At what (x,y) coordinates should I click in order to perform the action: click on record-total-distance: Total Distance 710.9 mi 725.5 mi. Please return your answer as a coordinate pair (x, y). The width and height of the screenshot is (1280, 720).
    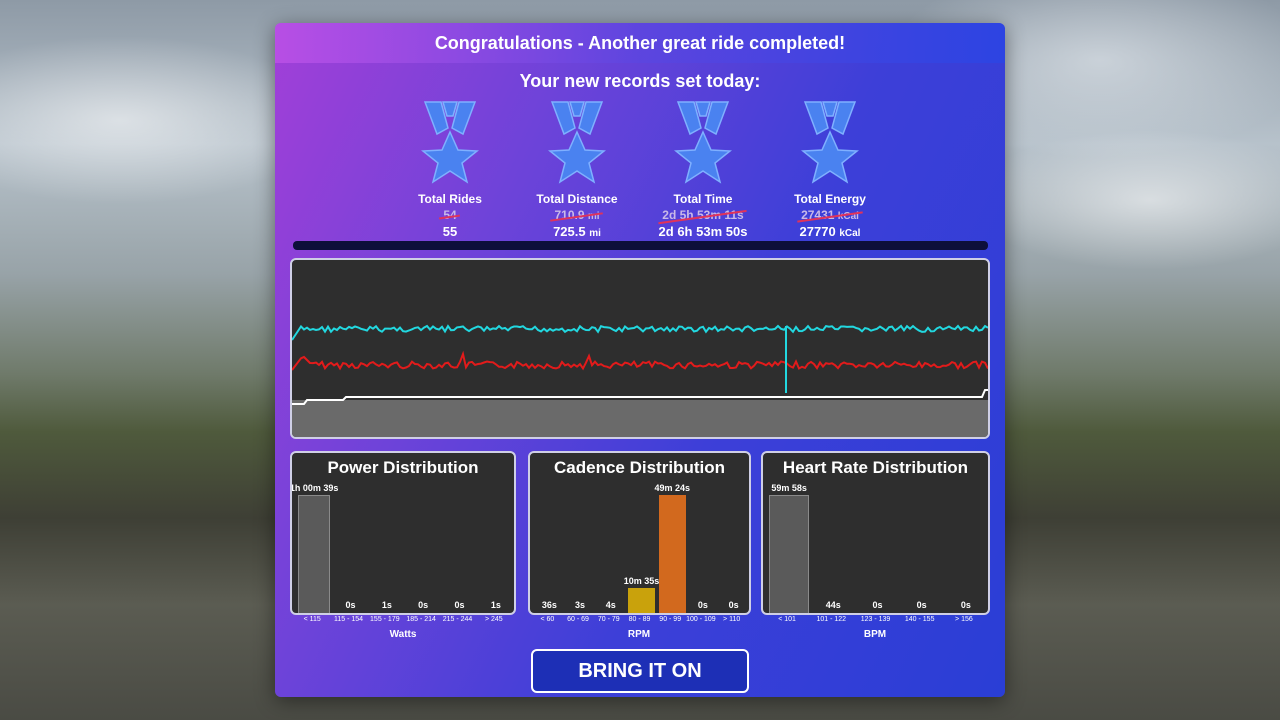
    Looking at the image, I should click on (577, 168).